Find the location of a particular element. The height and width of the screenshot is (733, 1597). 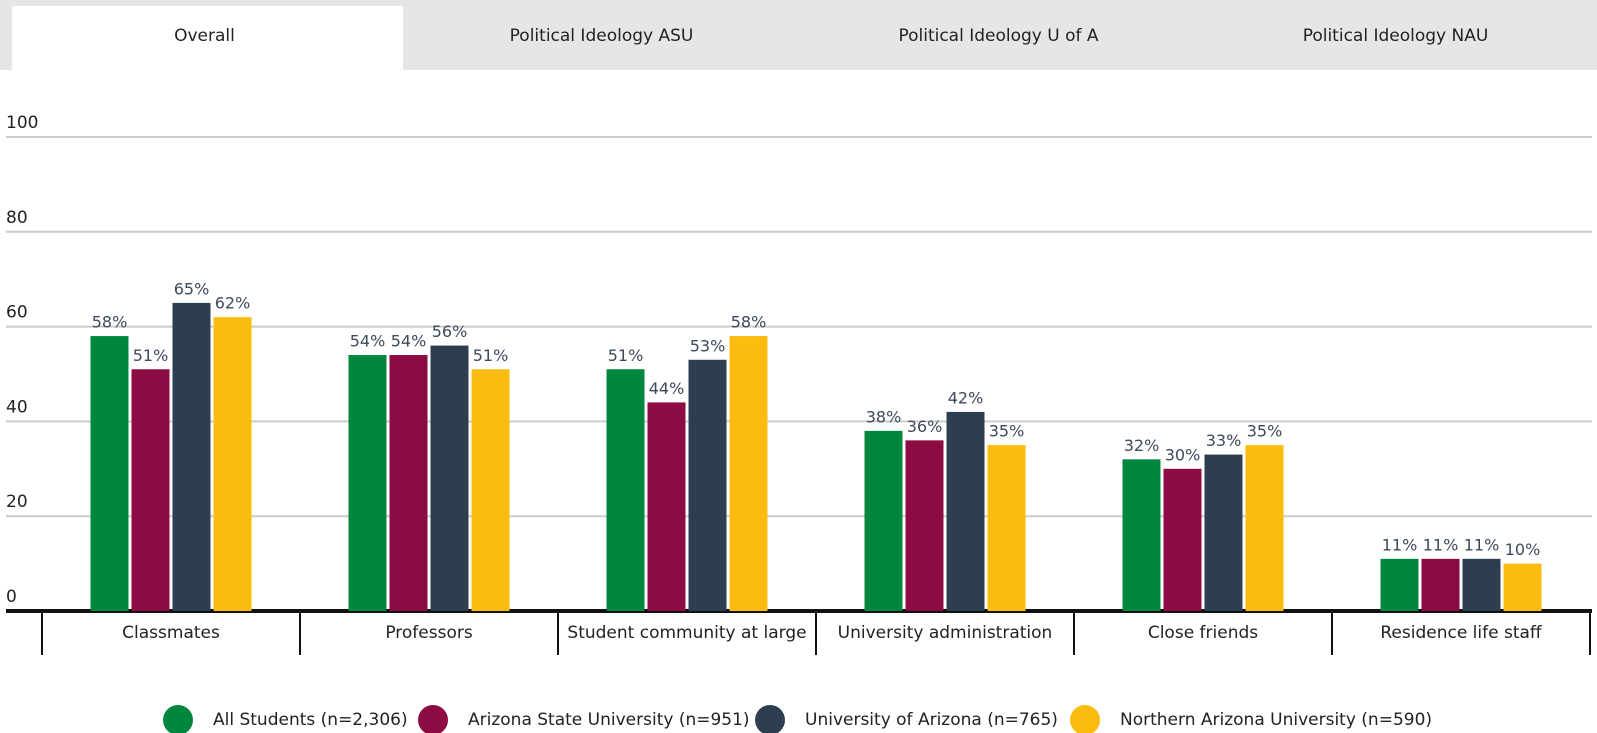

y-tick-label: 80 is located at coordinates (17, 218).